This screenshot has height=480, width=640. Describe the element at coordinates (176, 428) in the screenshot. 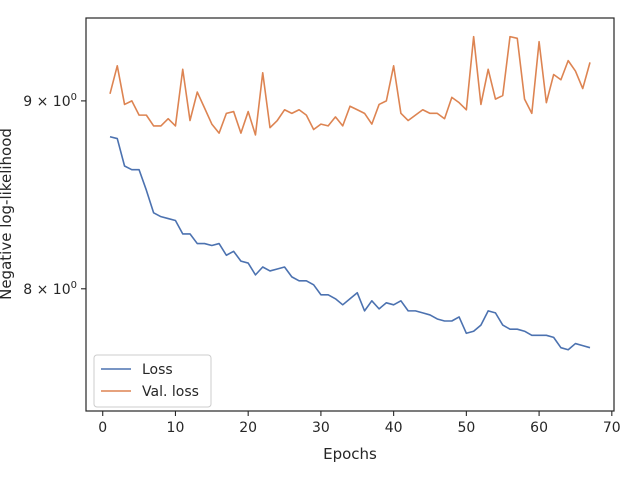

I see `x-tick-label: 10` at that location.